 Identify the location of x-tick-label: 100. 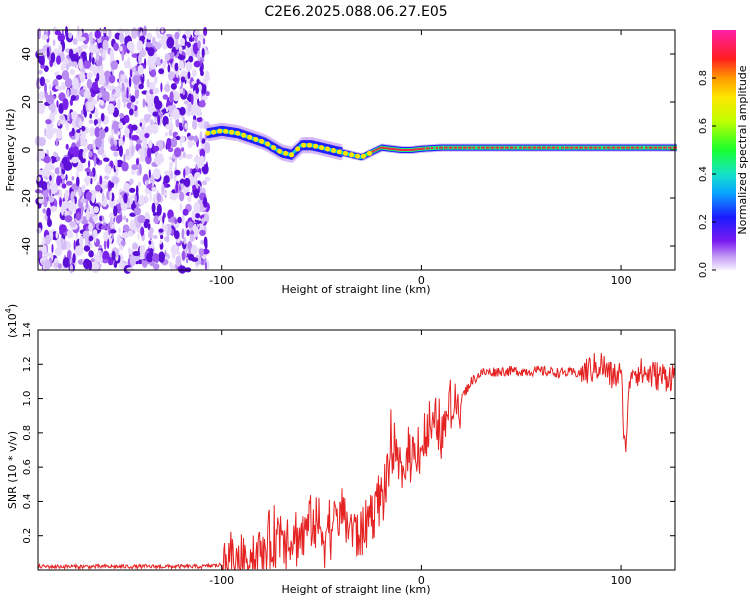
(621, 280).